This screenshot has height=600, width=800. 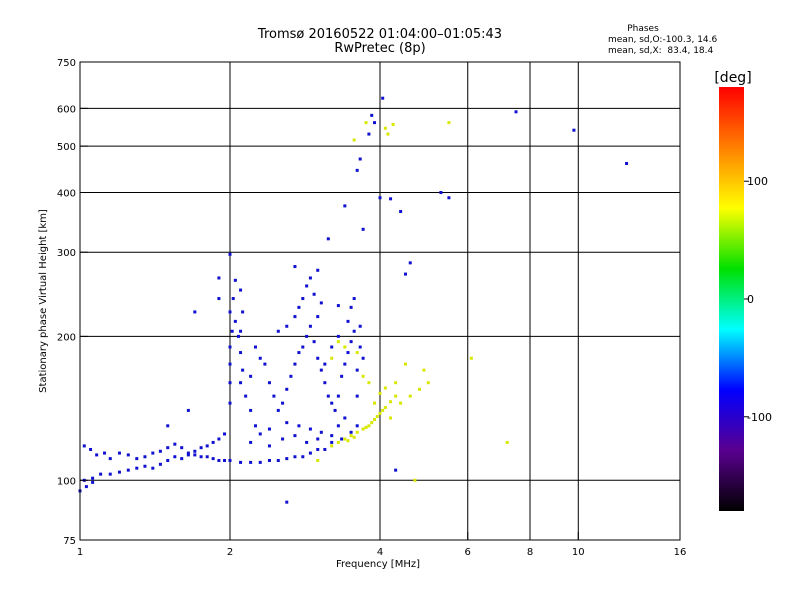 What do you see at coordinates (759, 417) in the screenshot?
I see `colorbar-tick-label: -100` at bounding box center [759, 417].